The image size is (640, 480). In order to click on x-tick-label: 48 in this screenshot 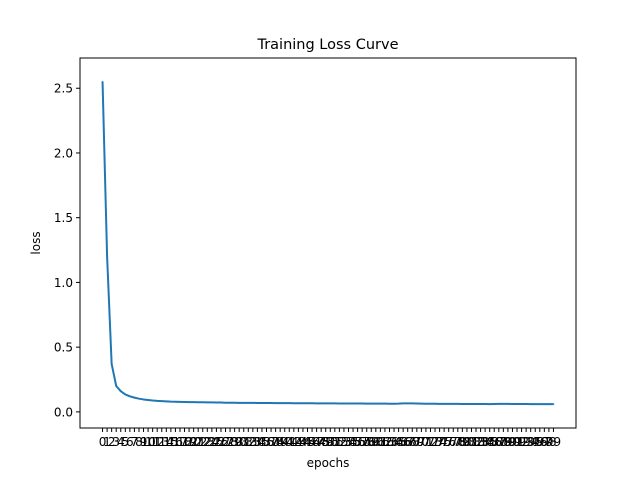, I will do `click(321, 442)`.